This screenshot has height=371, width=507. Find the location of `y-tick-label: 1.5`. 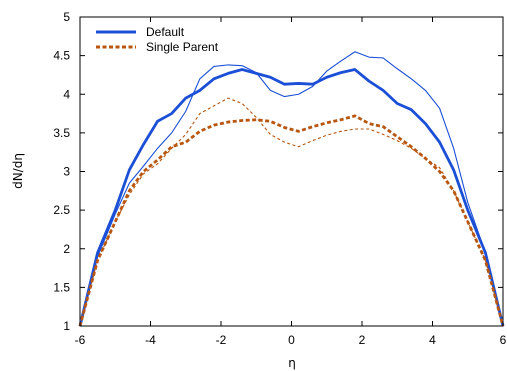

y-tick-label: 1.5 is located at coordinates (61, 287).